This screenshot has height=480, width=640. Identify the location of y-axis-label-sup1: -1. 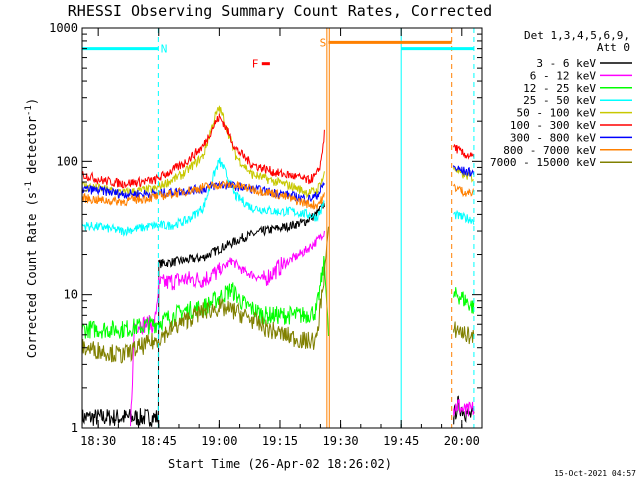
(29, 186).